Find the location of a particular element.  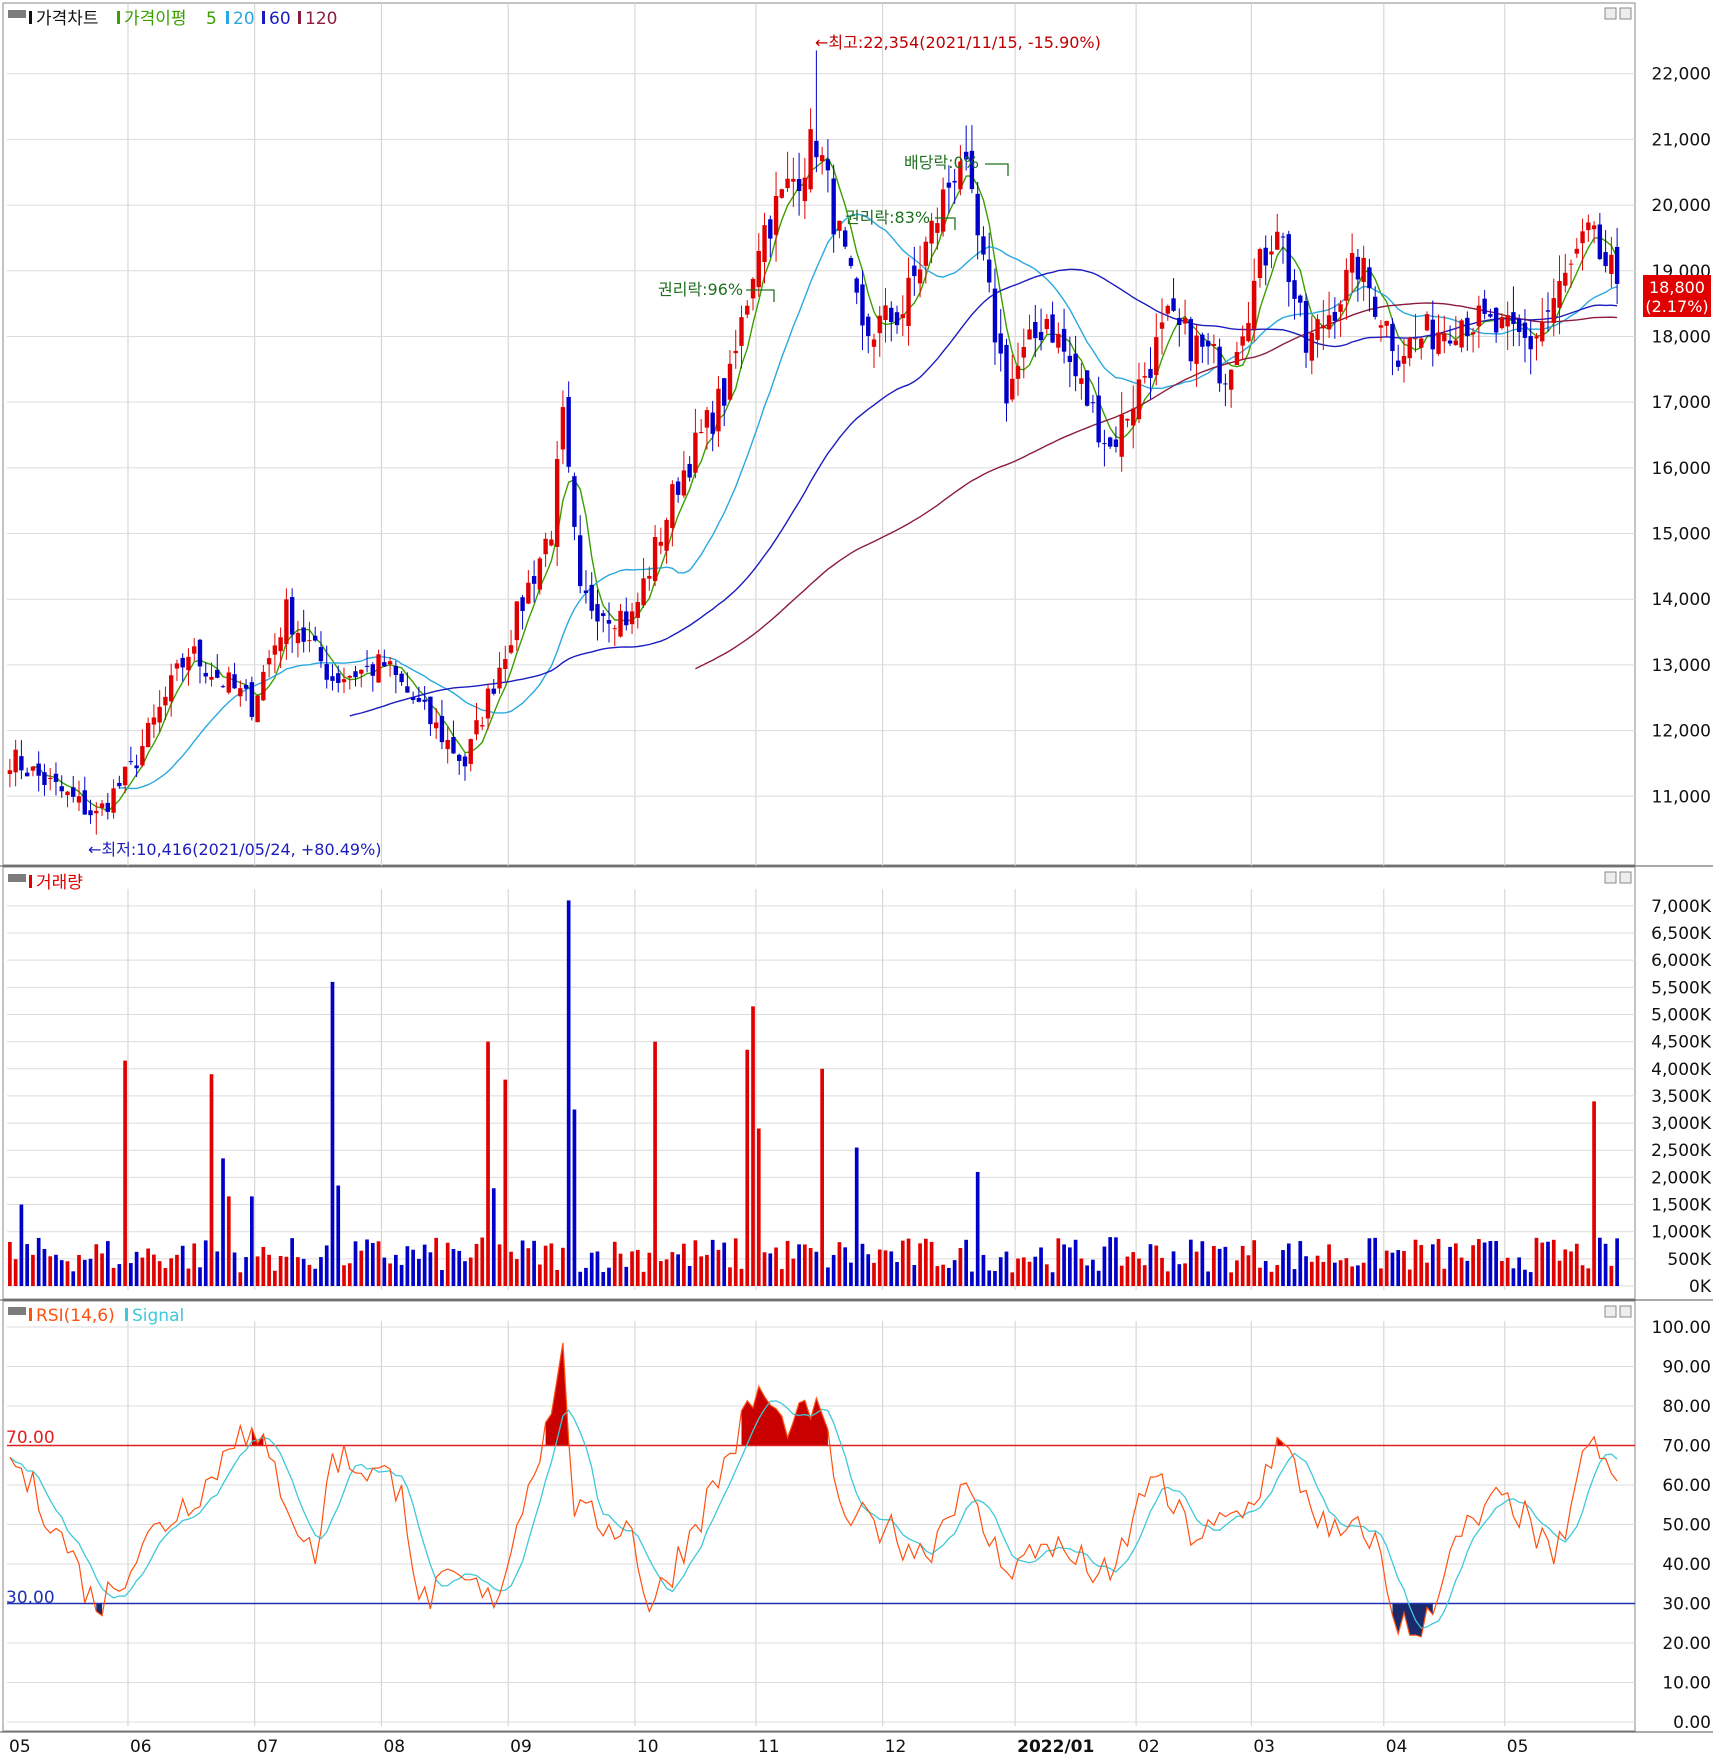

volume-tick-label: 500K is located at coordinates (1689, 1260).